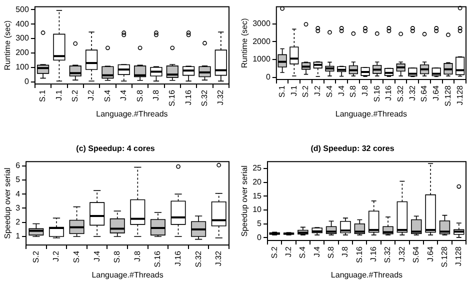 This screenshot has width=474, height=283. Describe the element at coordinates (23, 9) in the screenshot. I see `y-tick-label: 500` at that location.